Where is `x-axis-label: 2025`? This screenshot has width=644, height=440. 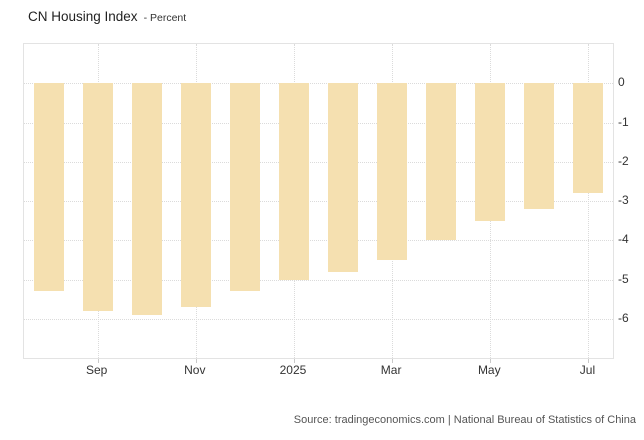
x-axis-label: 2025 is located at coordinates (293, 370).